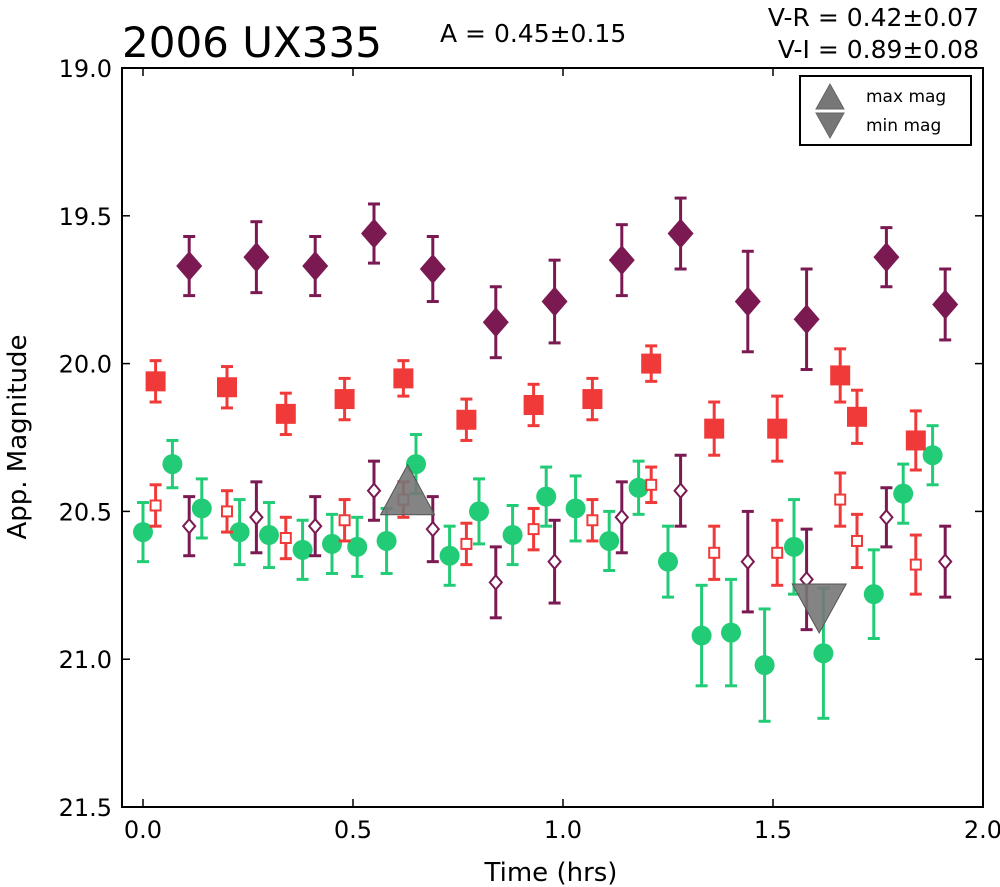 The height and width of the screenshot is (887, 1000). What do you see at coordinates (252, 42) in the screenshot?
I see `chart-title: 2006 UX335` at bounding box center [252, 42].